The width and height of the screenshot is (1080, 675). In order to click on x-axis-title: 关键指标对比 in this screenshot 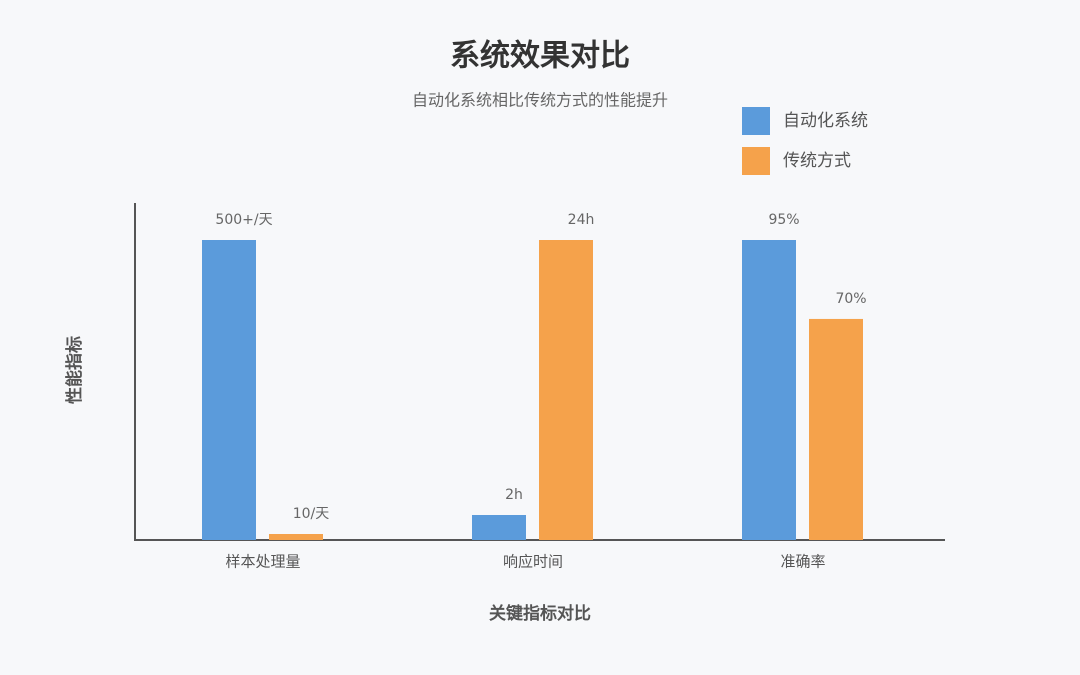, I will do `click(540, 613)`.